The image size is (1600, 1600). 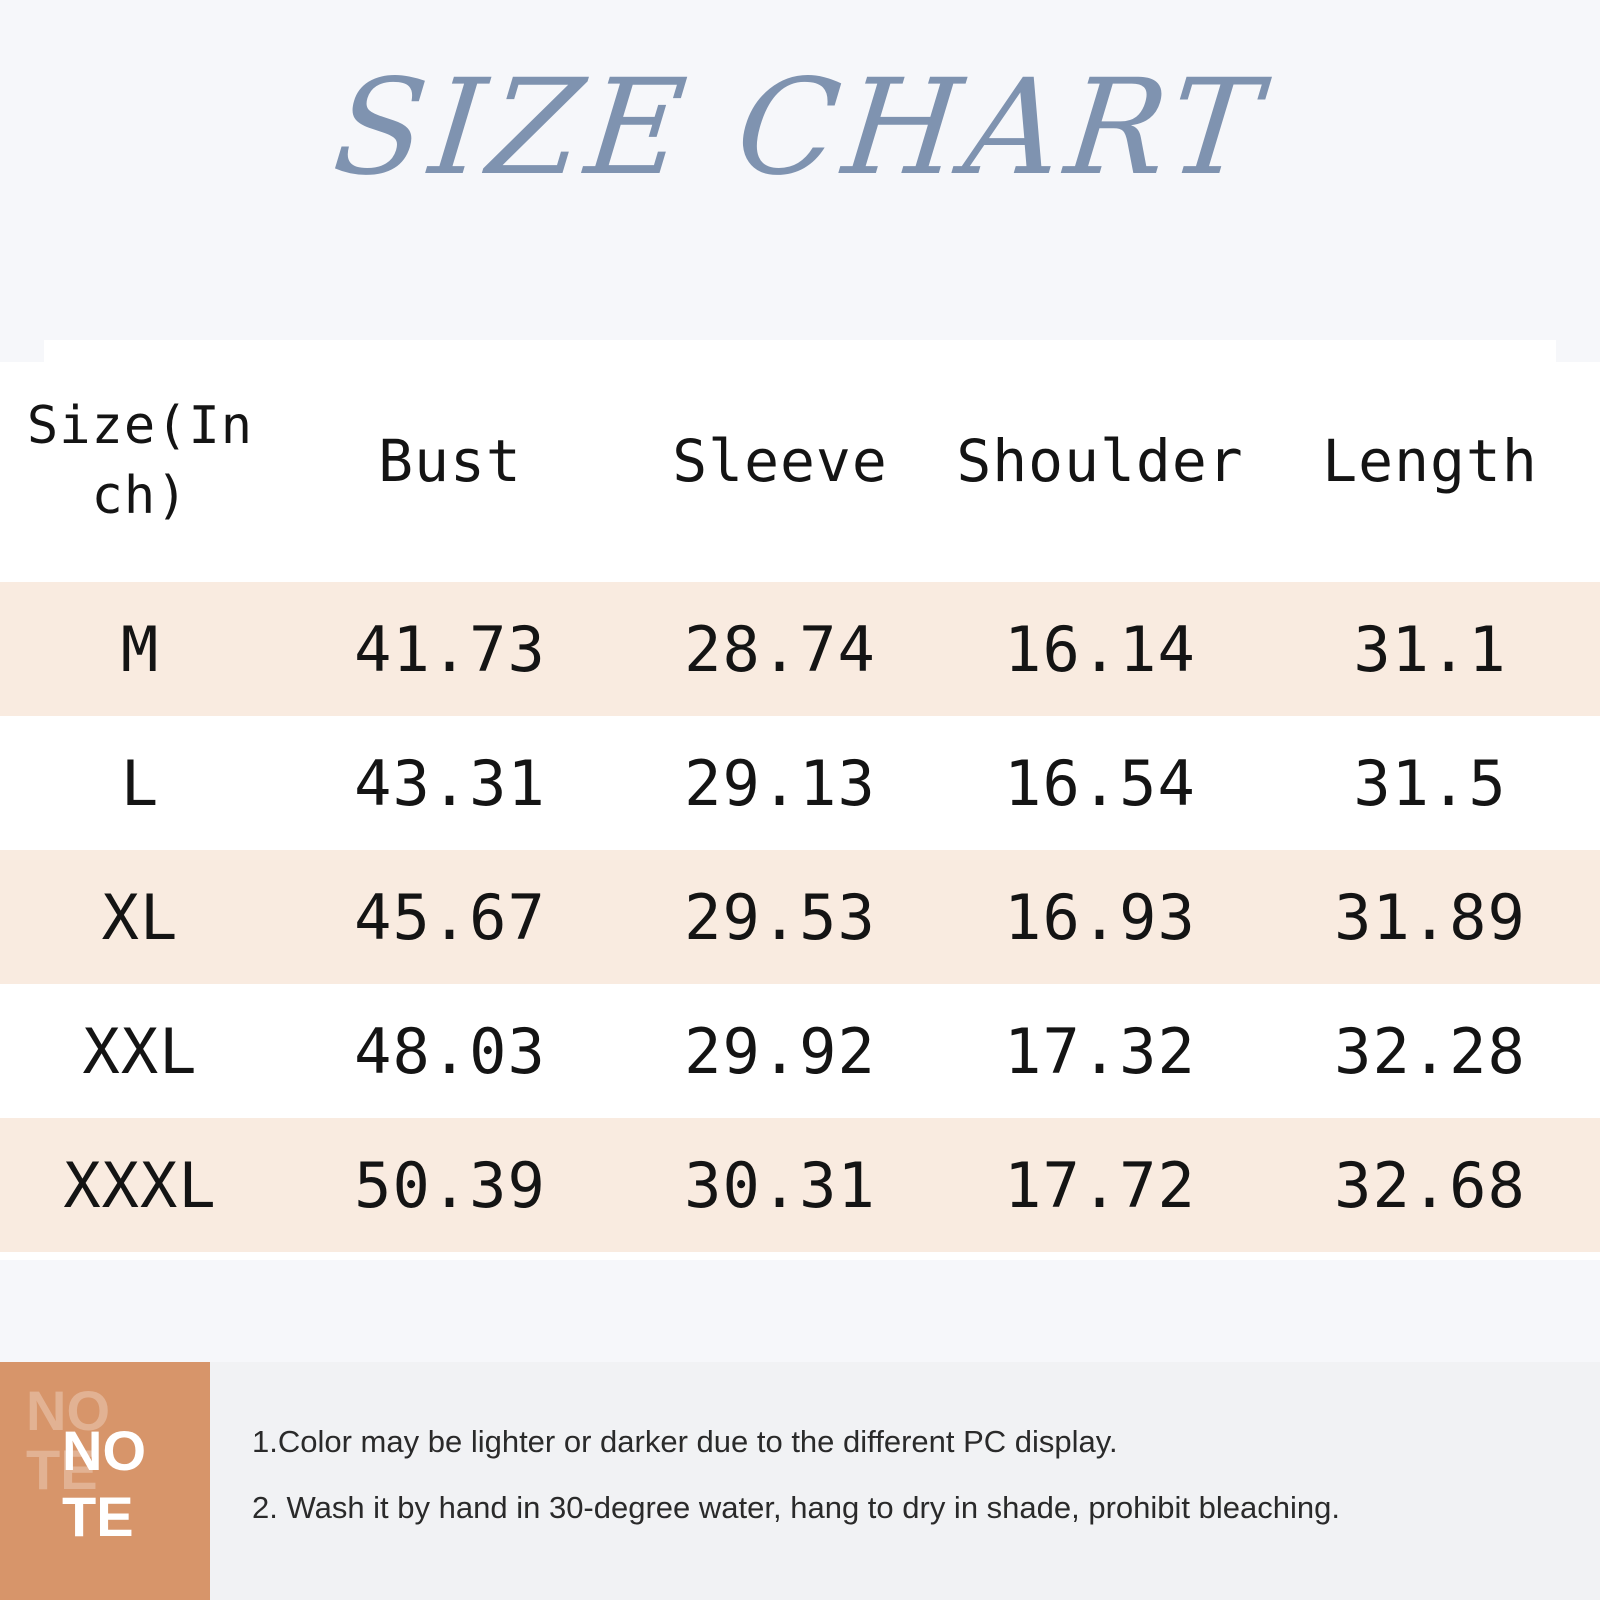 I want to click on note-badge-watermark: NO TE, so click(x=68, y=1440).